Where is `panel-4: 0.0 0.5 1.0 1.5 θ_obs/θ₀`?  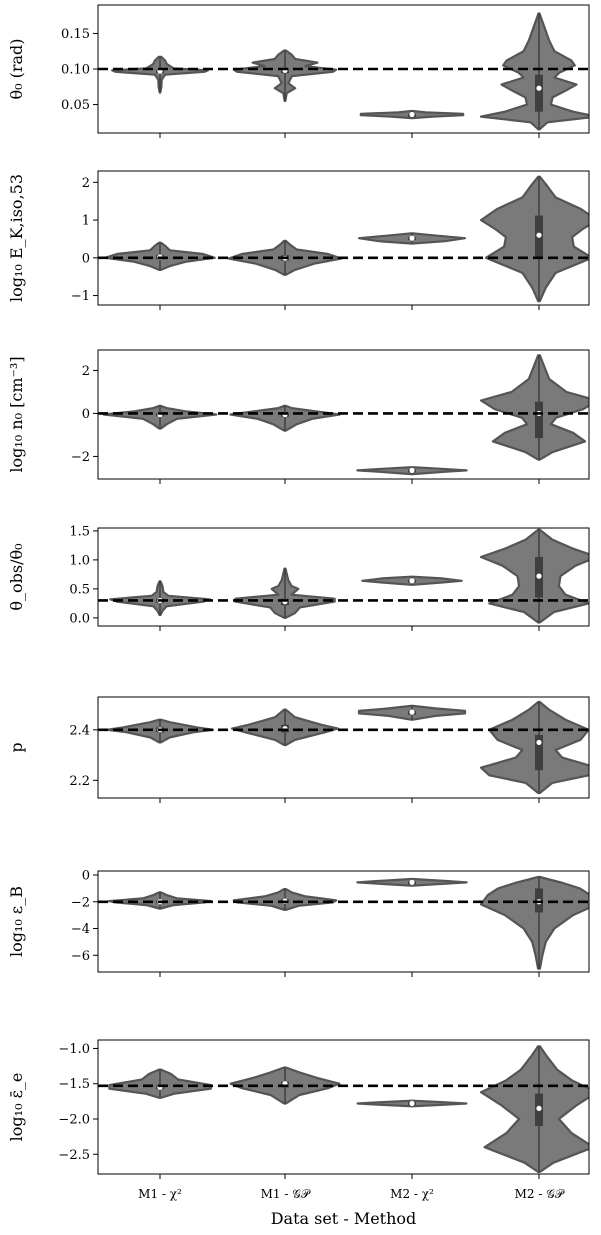
panel-4: 0.0 0.5 1.0 1.5 θ_obs/θ₀ is located at coordinates (298, 577).